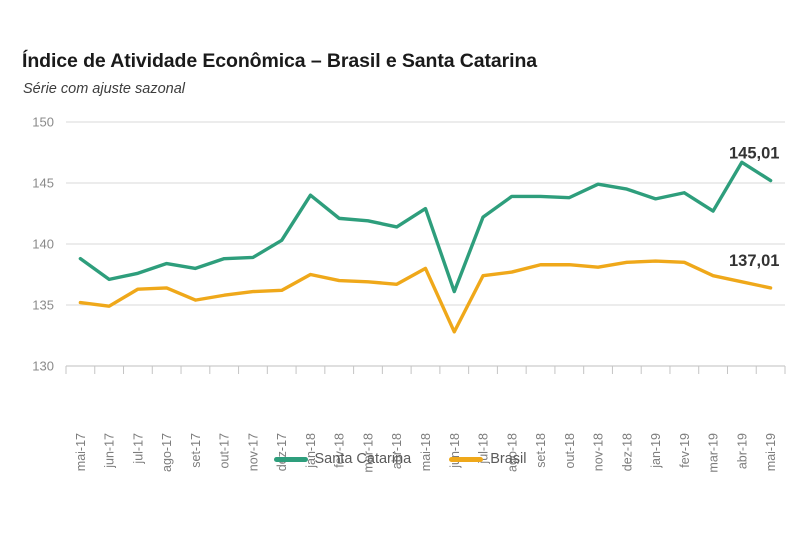  I want to click on legend-item-brasil: Brasil, so click(488, 459).